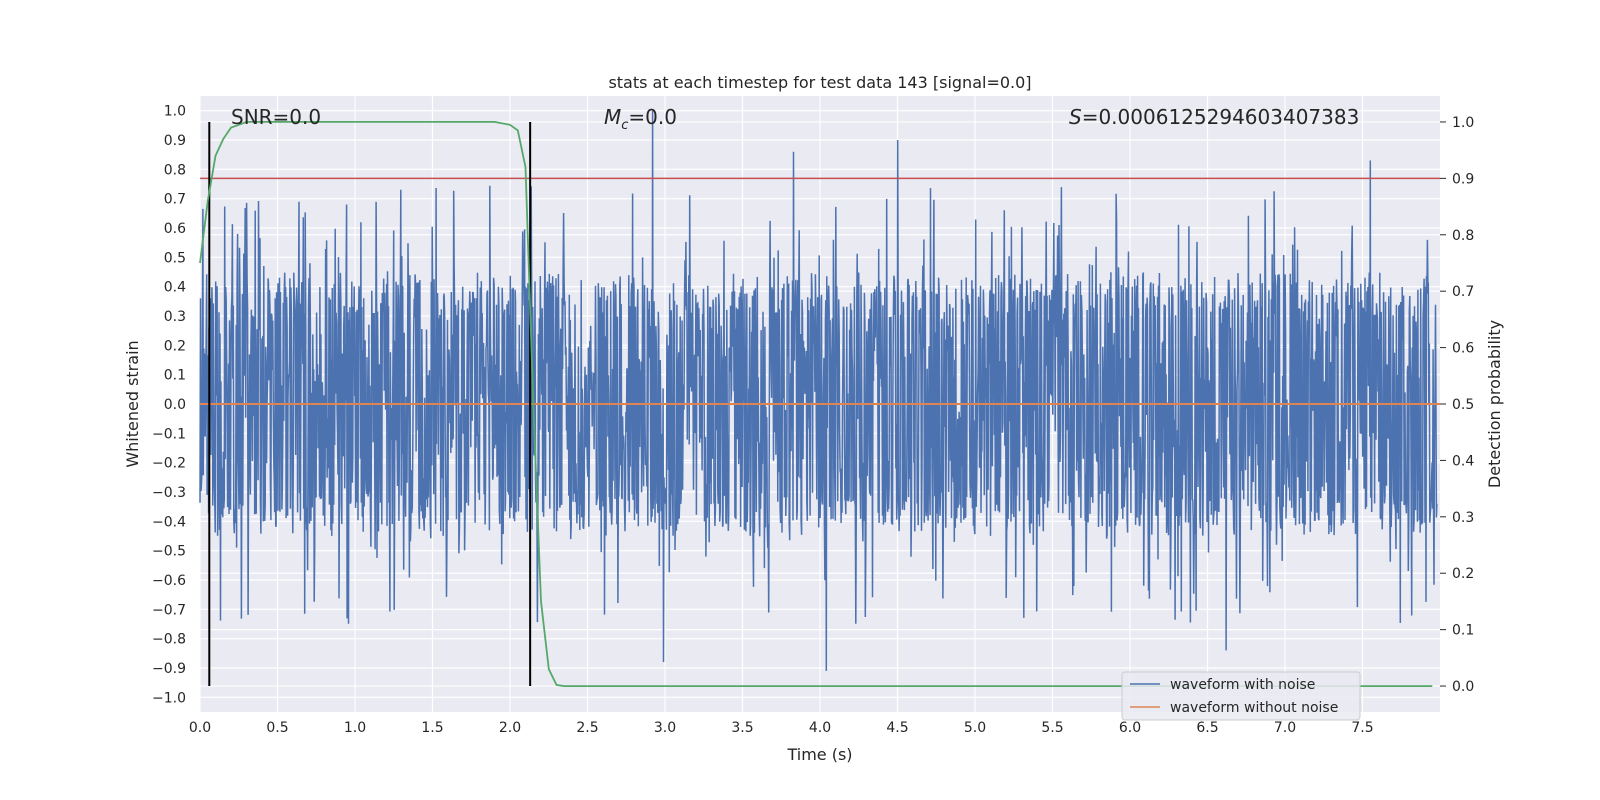 The width and height of the screenshot is (1600, 800). Describe the element at coordinates (1285, 728) in the screenshot. I see `x-tick-label: 7.0` at that location.